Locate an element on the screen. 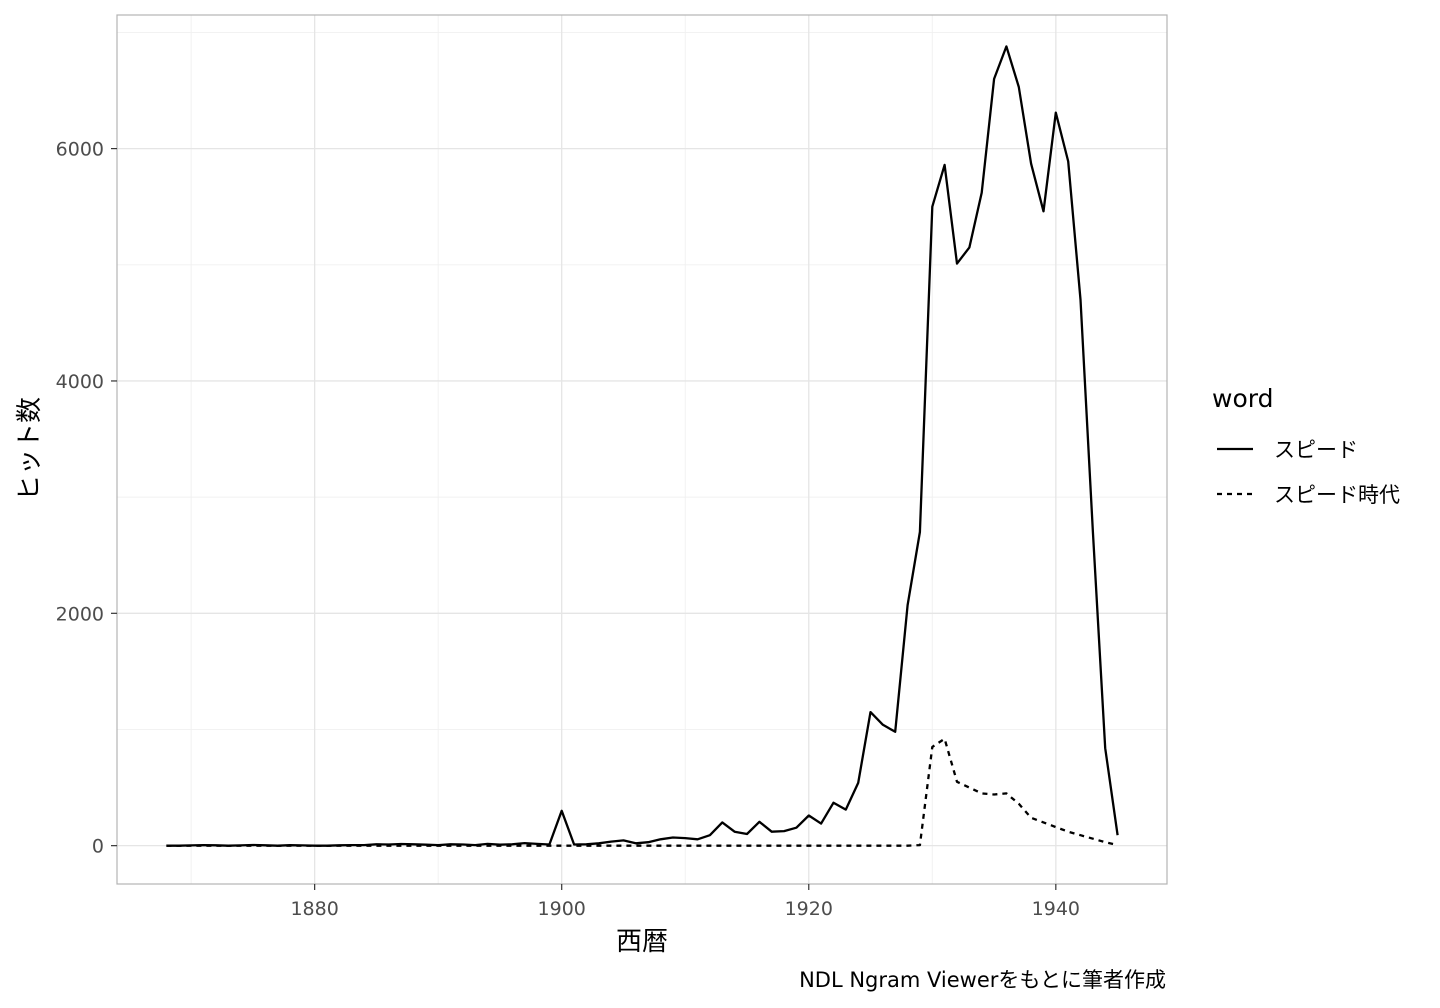 The image size is (1440, 1008). x-axis-title: 西暦 is located at coordinates (642, 942).